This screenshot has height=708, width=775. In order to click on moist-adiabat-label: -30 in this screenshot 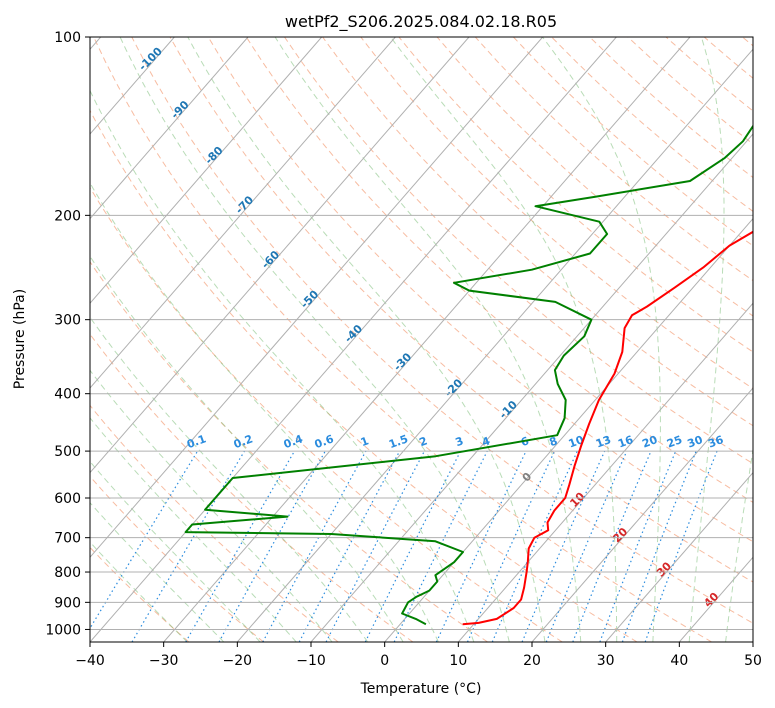, I will do `click(402, 361)`.